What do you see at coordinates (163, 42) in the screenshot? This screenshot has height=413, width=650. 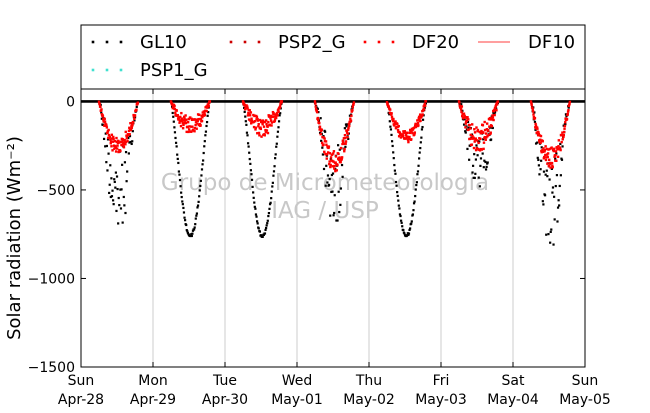 I see `legend-label-gl10: GL10` at bounding box center [163, 42].